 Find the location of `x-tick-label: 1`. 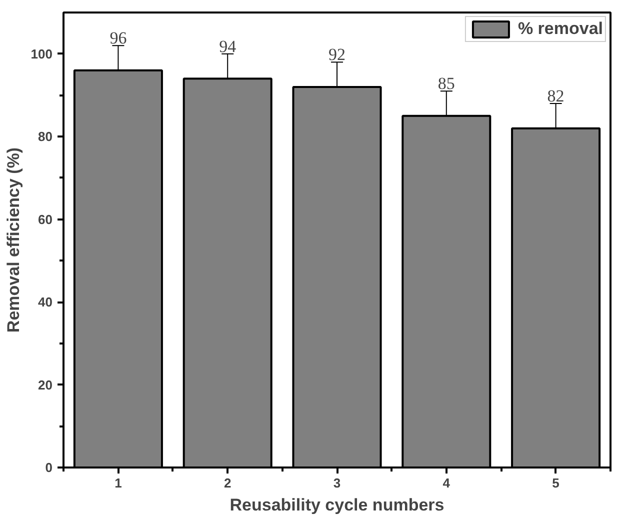

x-tick-label: 1 is located at coordinates (118, 483).